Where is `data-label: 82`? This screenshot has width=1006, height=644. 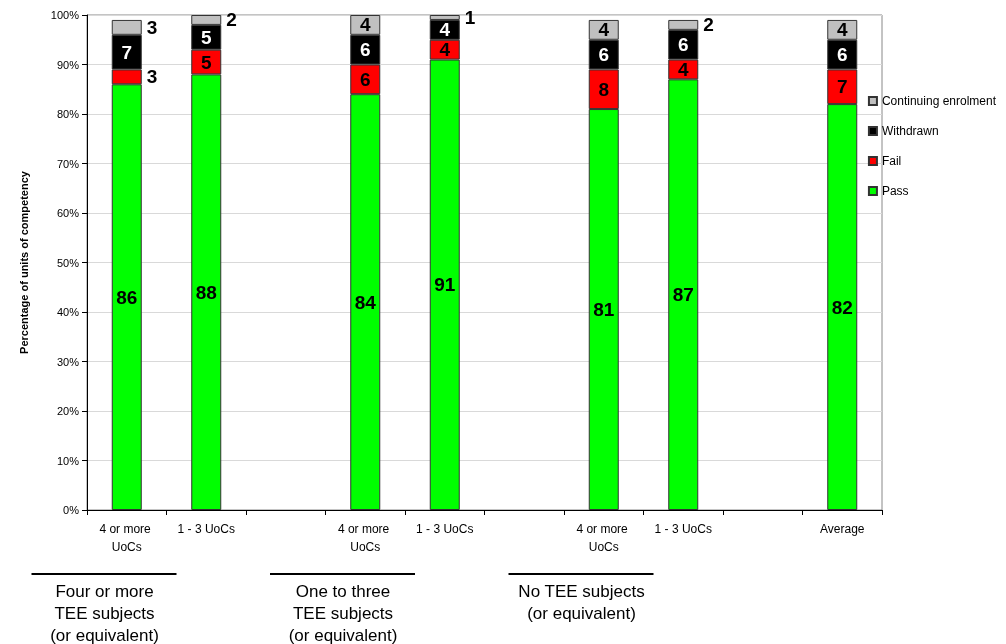
data-label: 82 is located at coordinates (842, 307).